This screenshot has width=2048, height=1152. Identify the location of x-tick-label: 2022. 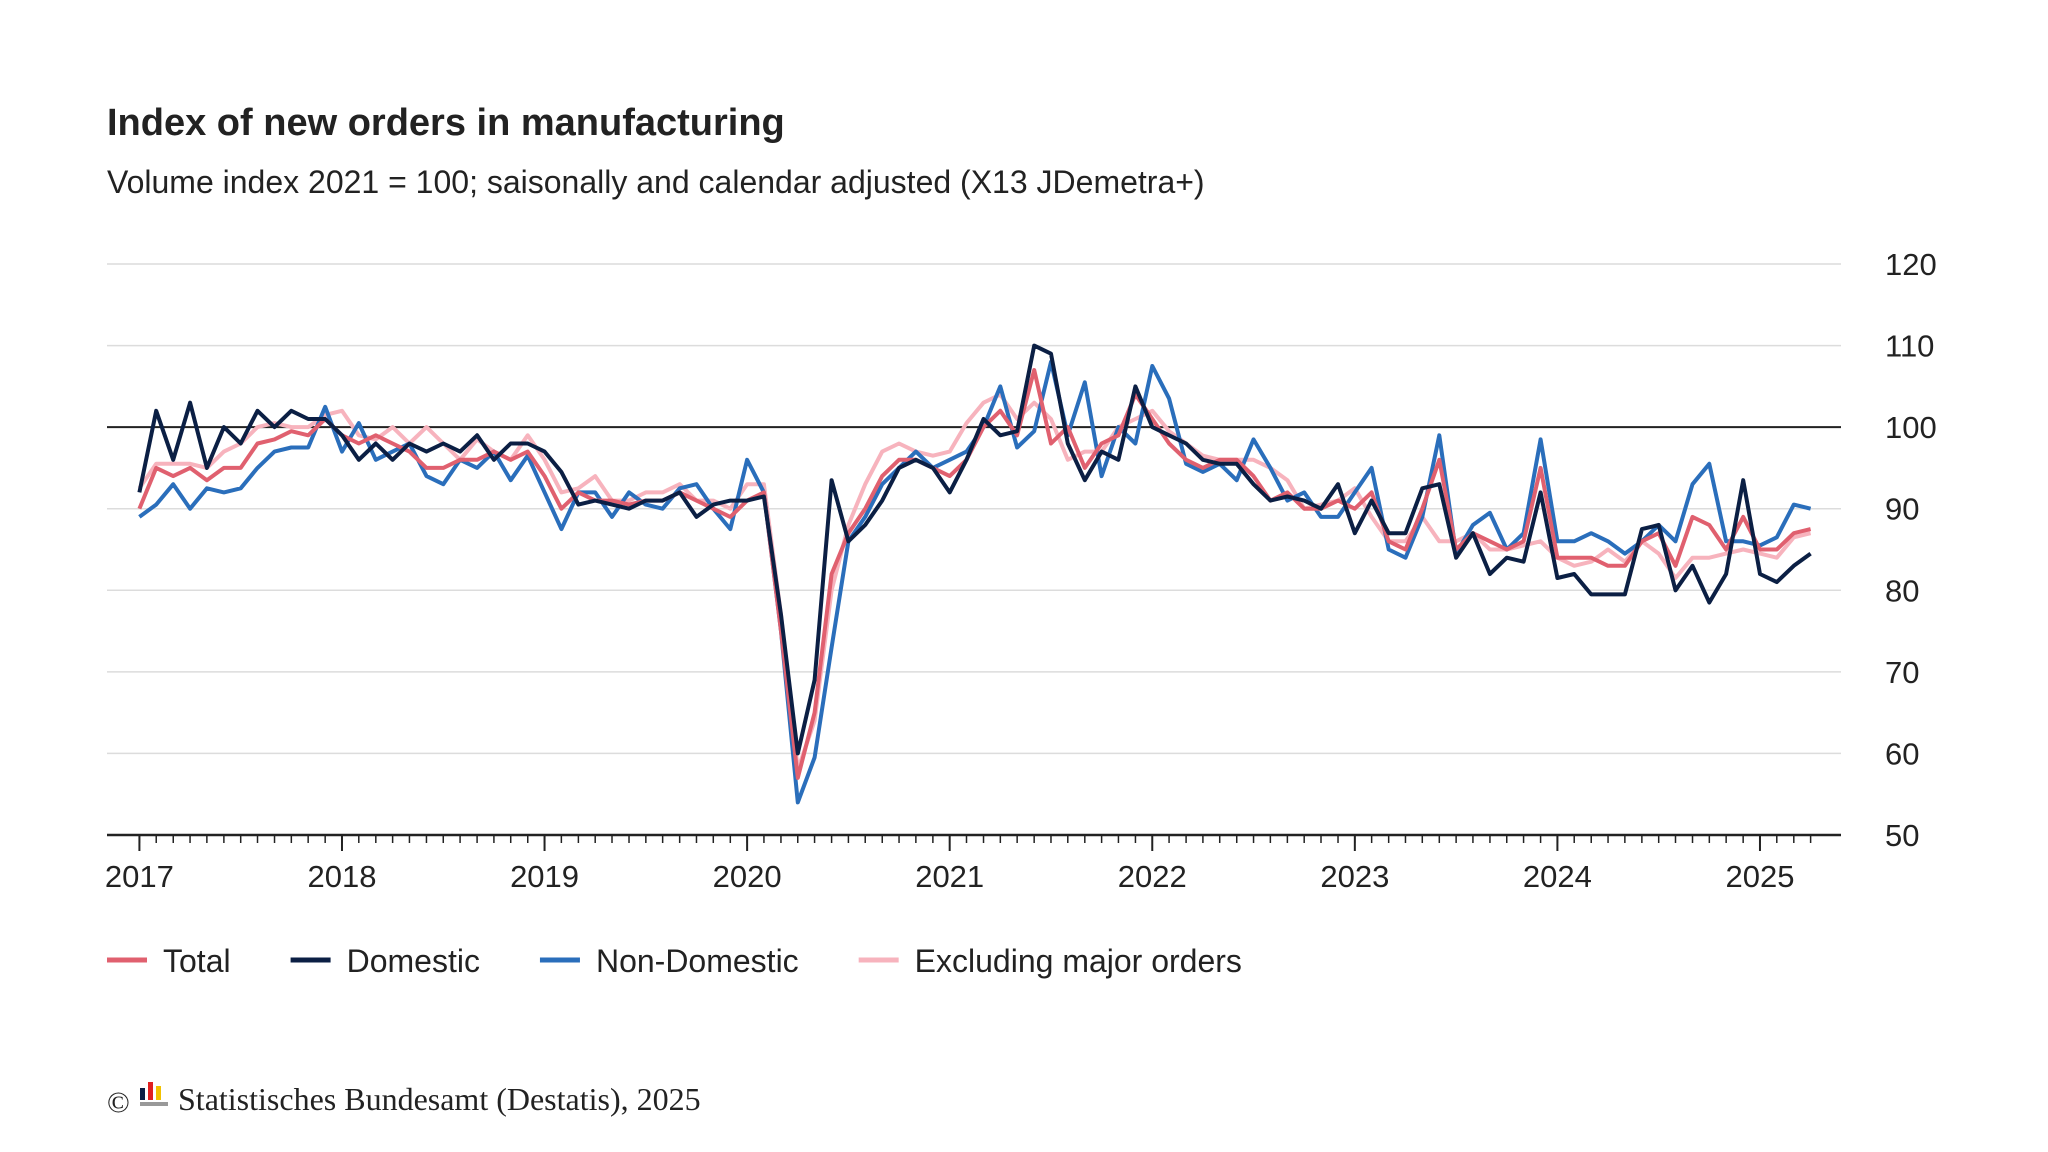
(1152, 876).